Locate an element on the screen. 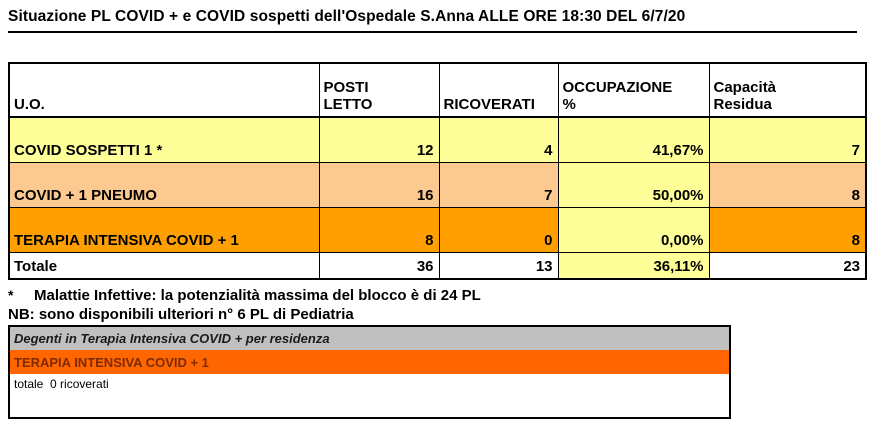 The height and width of the screenshot is (431, 873). col-header-posti-letto: POSTI LETTO is located at coordinates (379, 90).